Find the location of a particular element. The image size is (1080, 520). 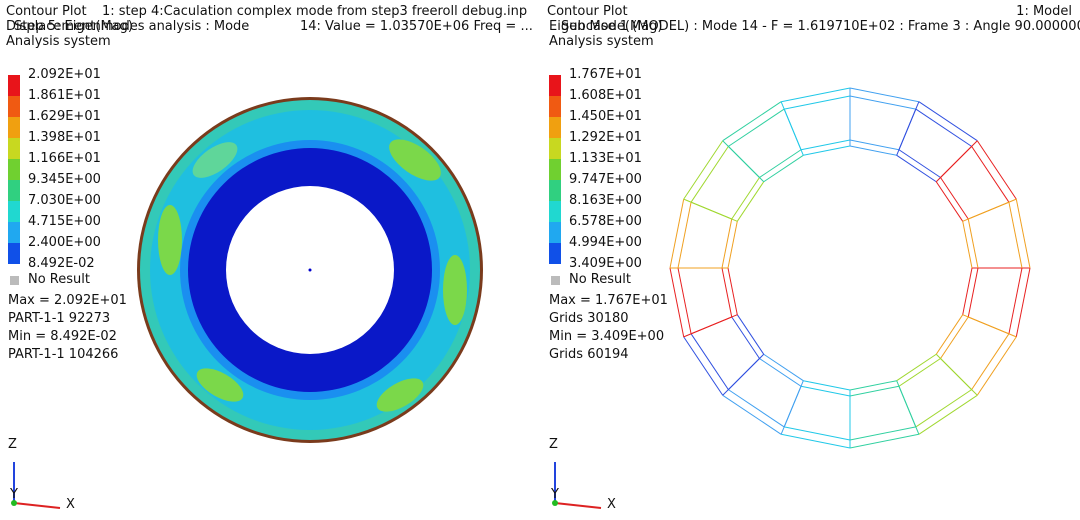

legend-label: 7.030E+00 is located at coordinates (64, 200).